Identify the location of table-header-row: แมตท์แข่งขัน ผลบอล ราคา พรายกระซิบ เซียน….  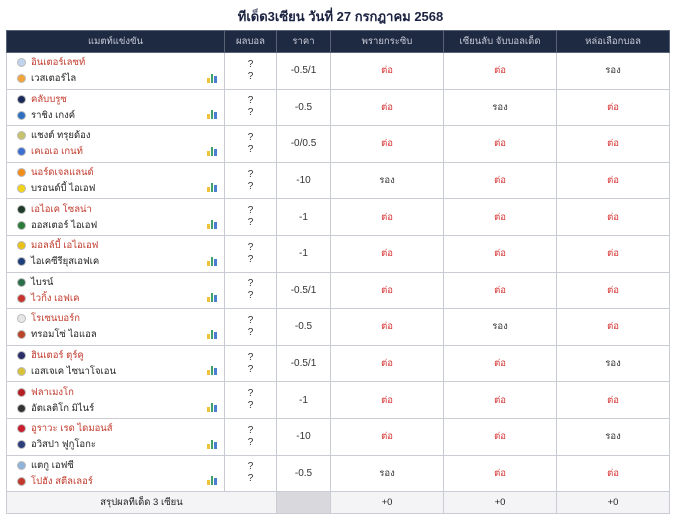
(338, 41).